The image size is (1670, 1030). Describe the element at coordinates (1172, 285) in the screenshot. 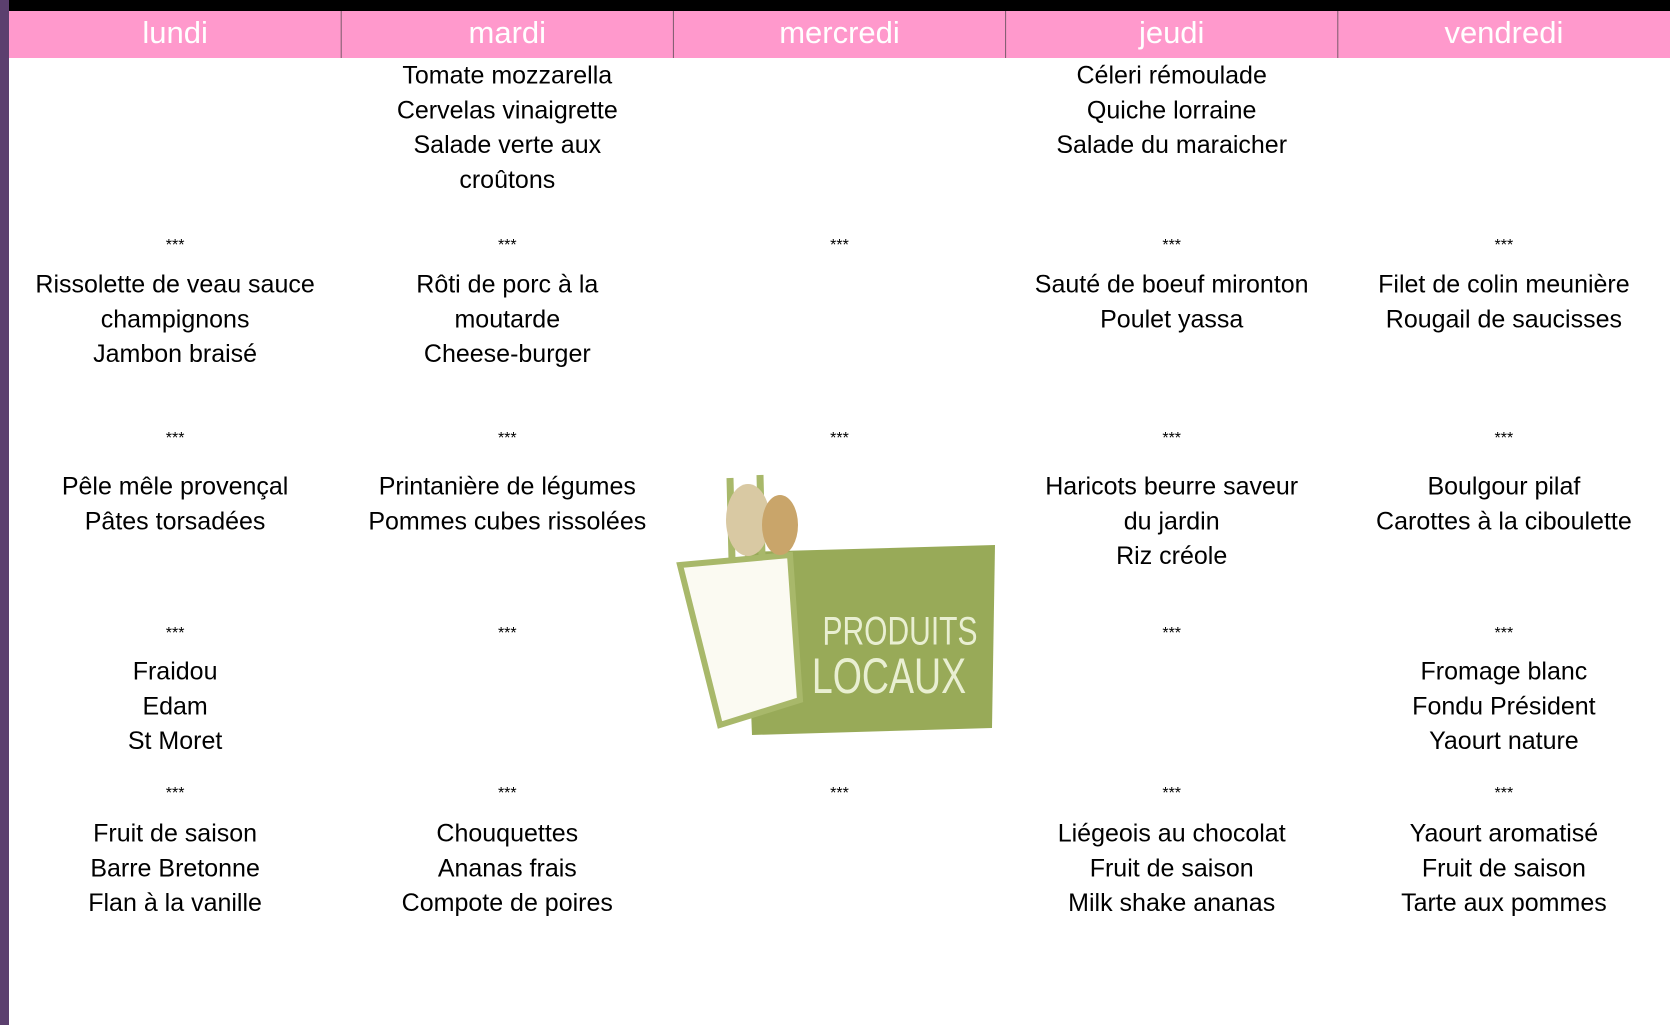

I see `dish: Sauté de boeuf mironton` at that location.